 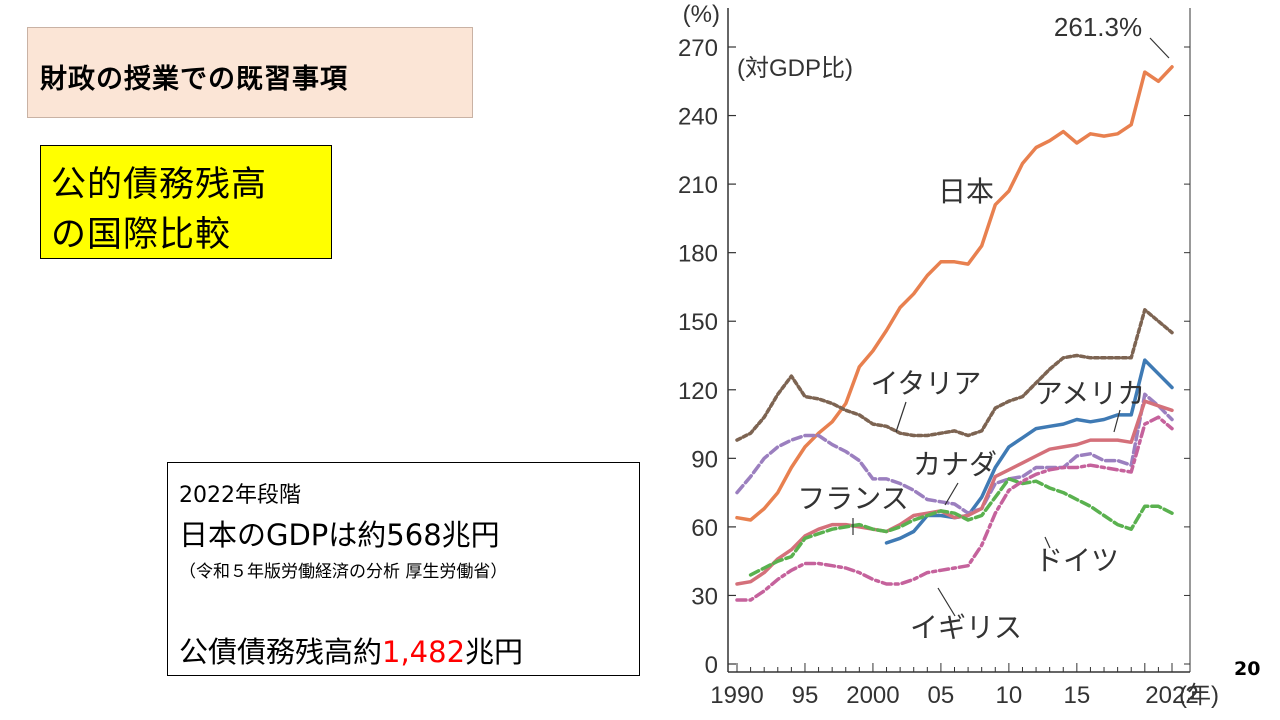 I want to click on annotation-japan-value: 261.3%, so click(x=1098, y=27).